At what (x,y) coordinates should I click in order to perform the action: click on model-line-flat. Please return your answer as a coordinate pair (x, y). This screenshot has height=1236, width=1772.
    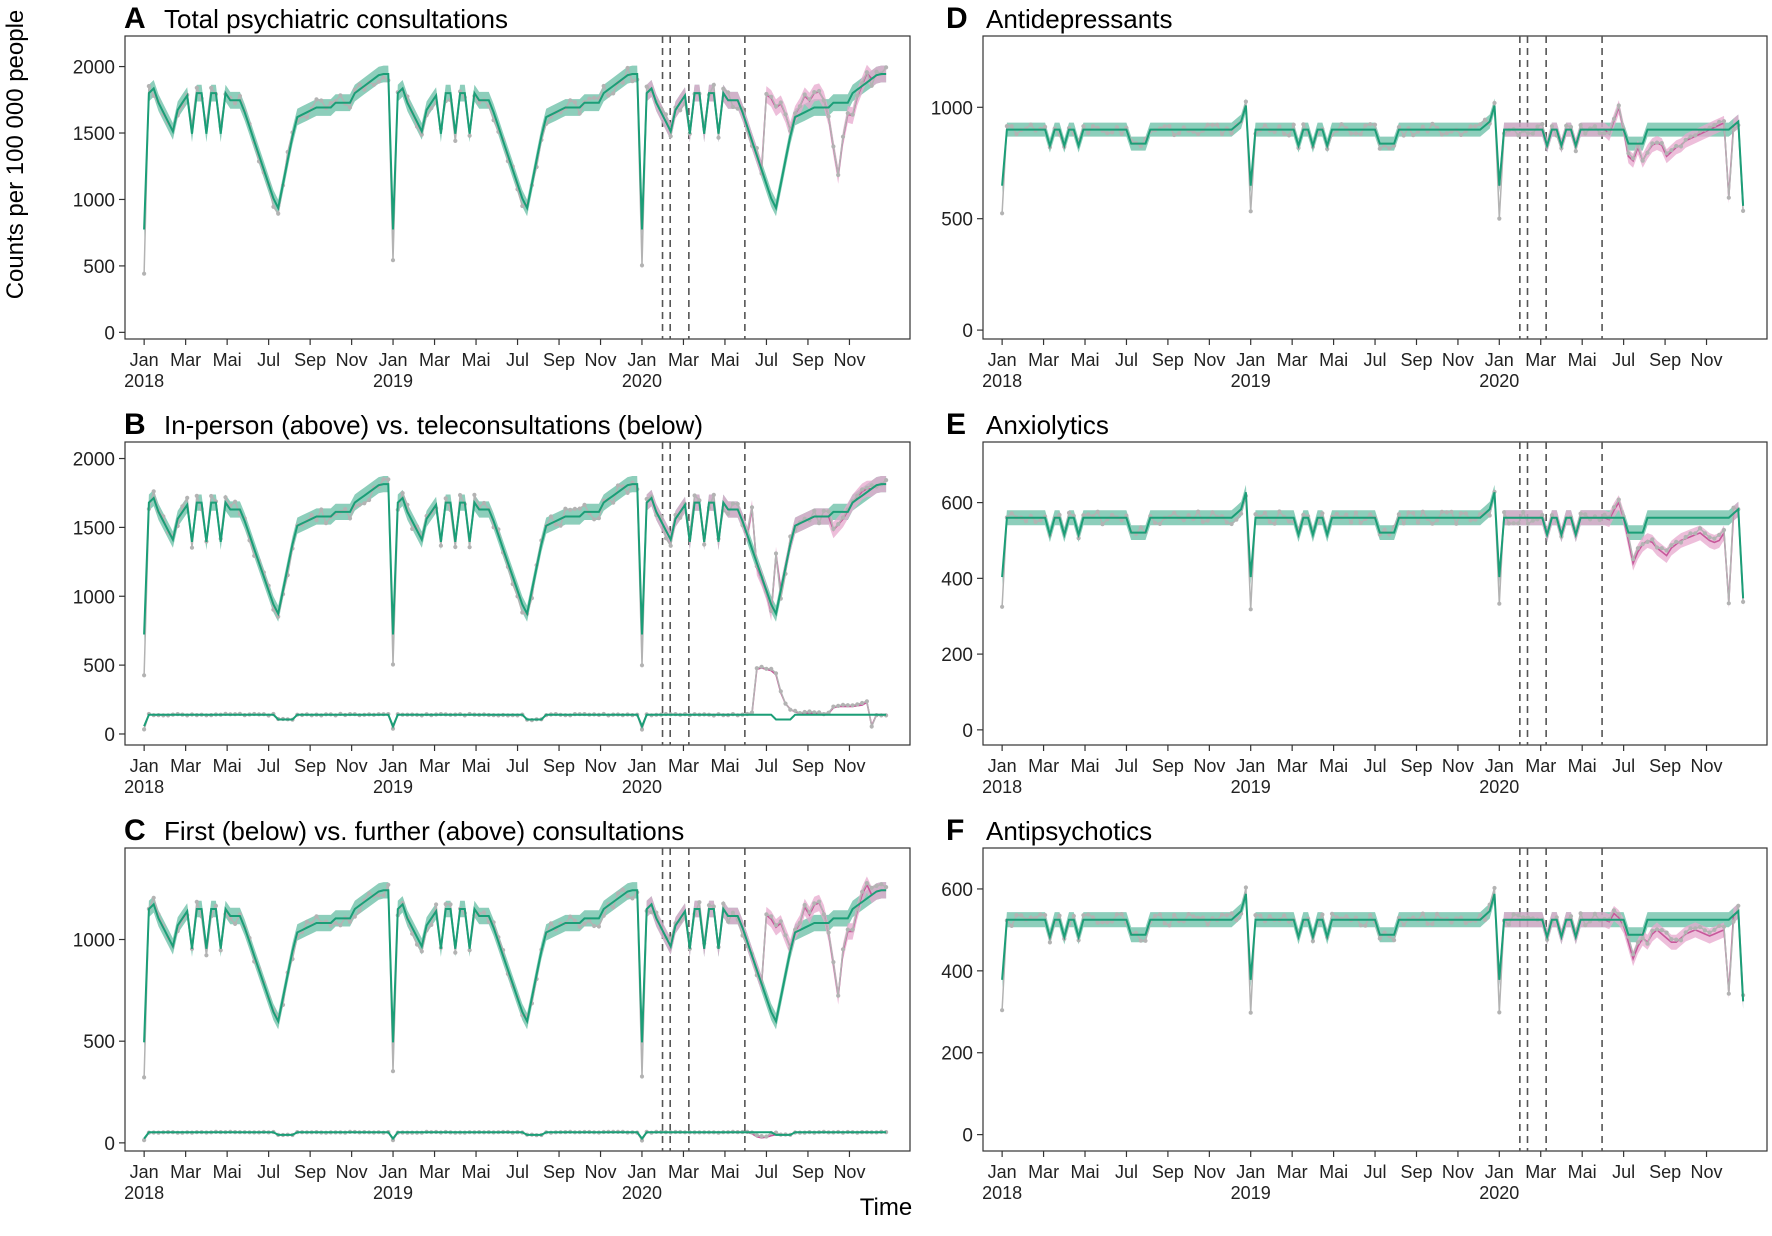
    Looking at the image, I should click on (515, 1136).